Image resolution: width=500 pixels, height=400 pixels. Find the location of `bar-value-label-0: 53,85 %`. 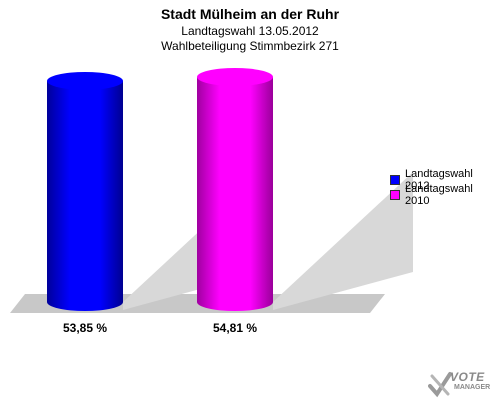

bar-value-label-0: 53,85 % is located at coordinates (85, 328).